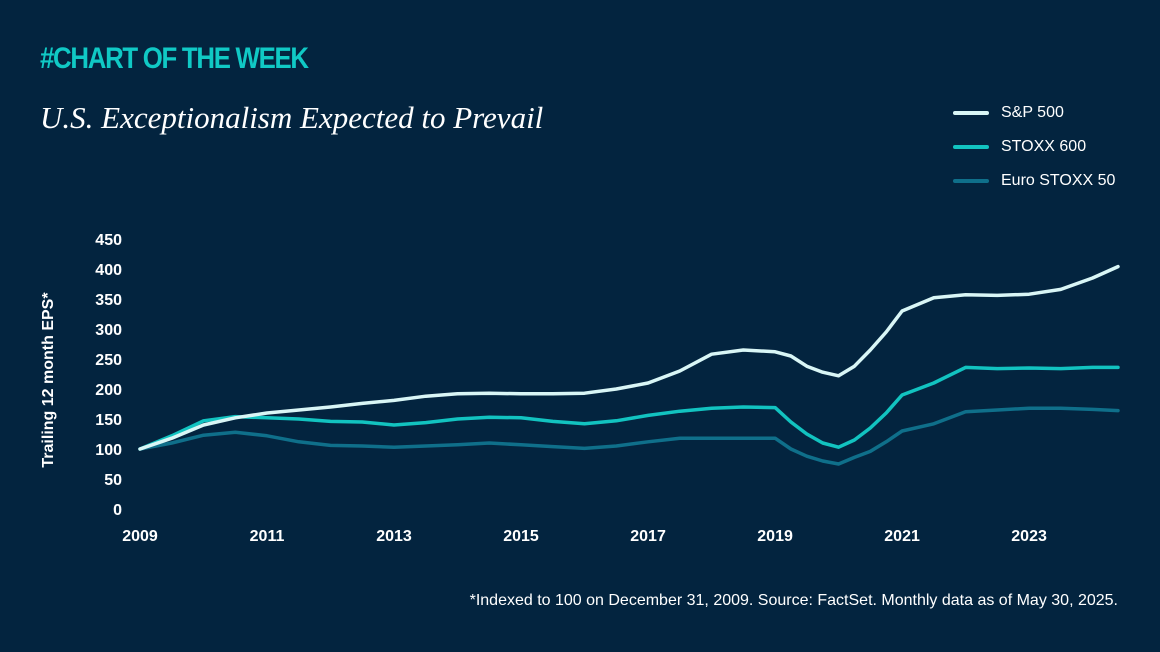  I want to click on y-tick-label: 50, so click(113, 480).